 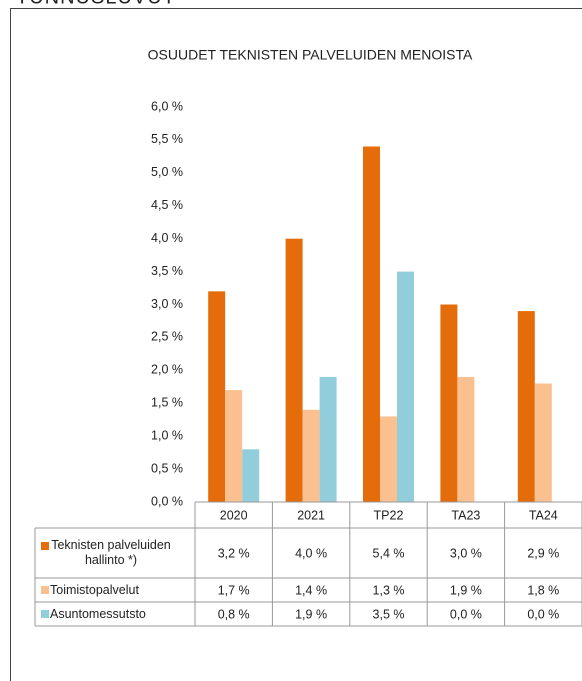 What do you see at coordinates (389, 614) in the screenshot?
I see `table-value: 3,5 %` at bounding box center [389, 614].